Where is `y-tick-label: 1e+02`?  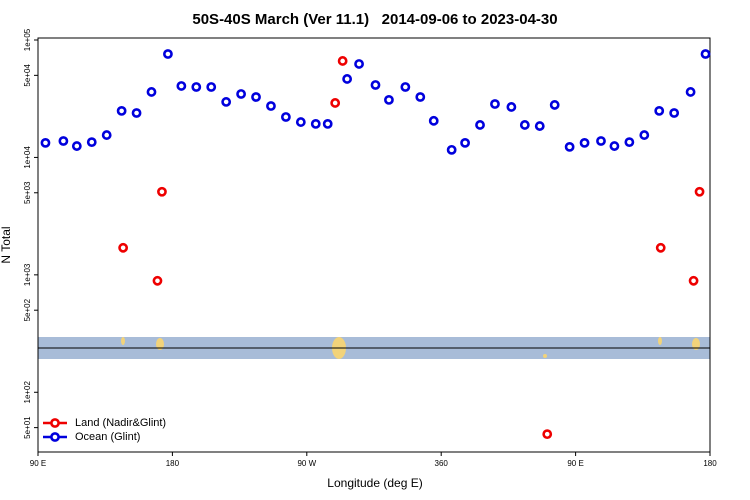
y-tick-label: 1e+02 is located at coordinates (27, 391).